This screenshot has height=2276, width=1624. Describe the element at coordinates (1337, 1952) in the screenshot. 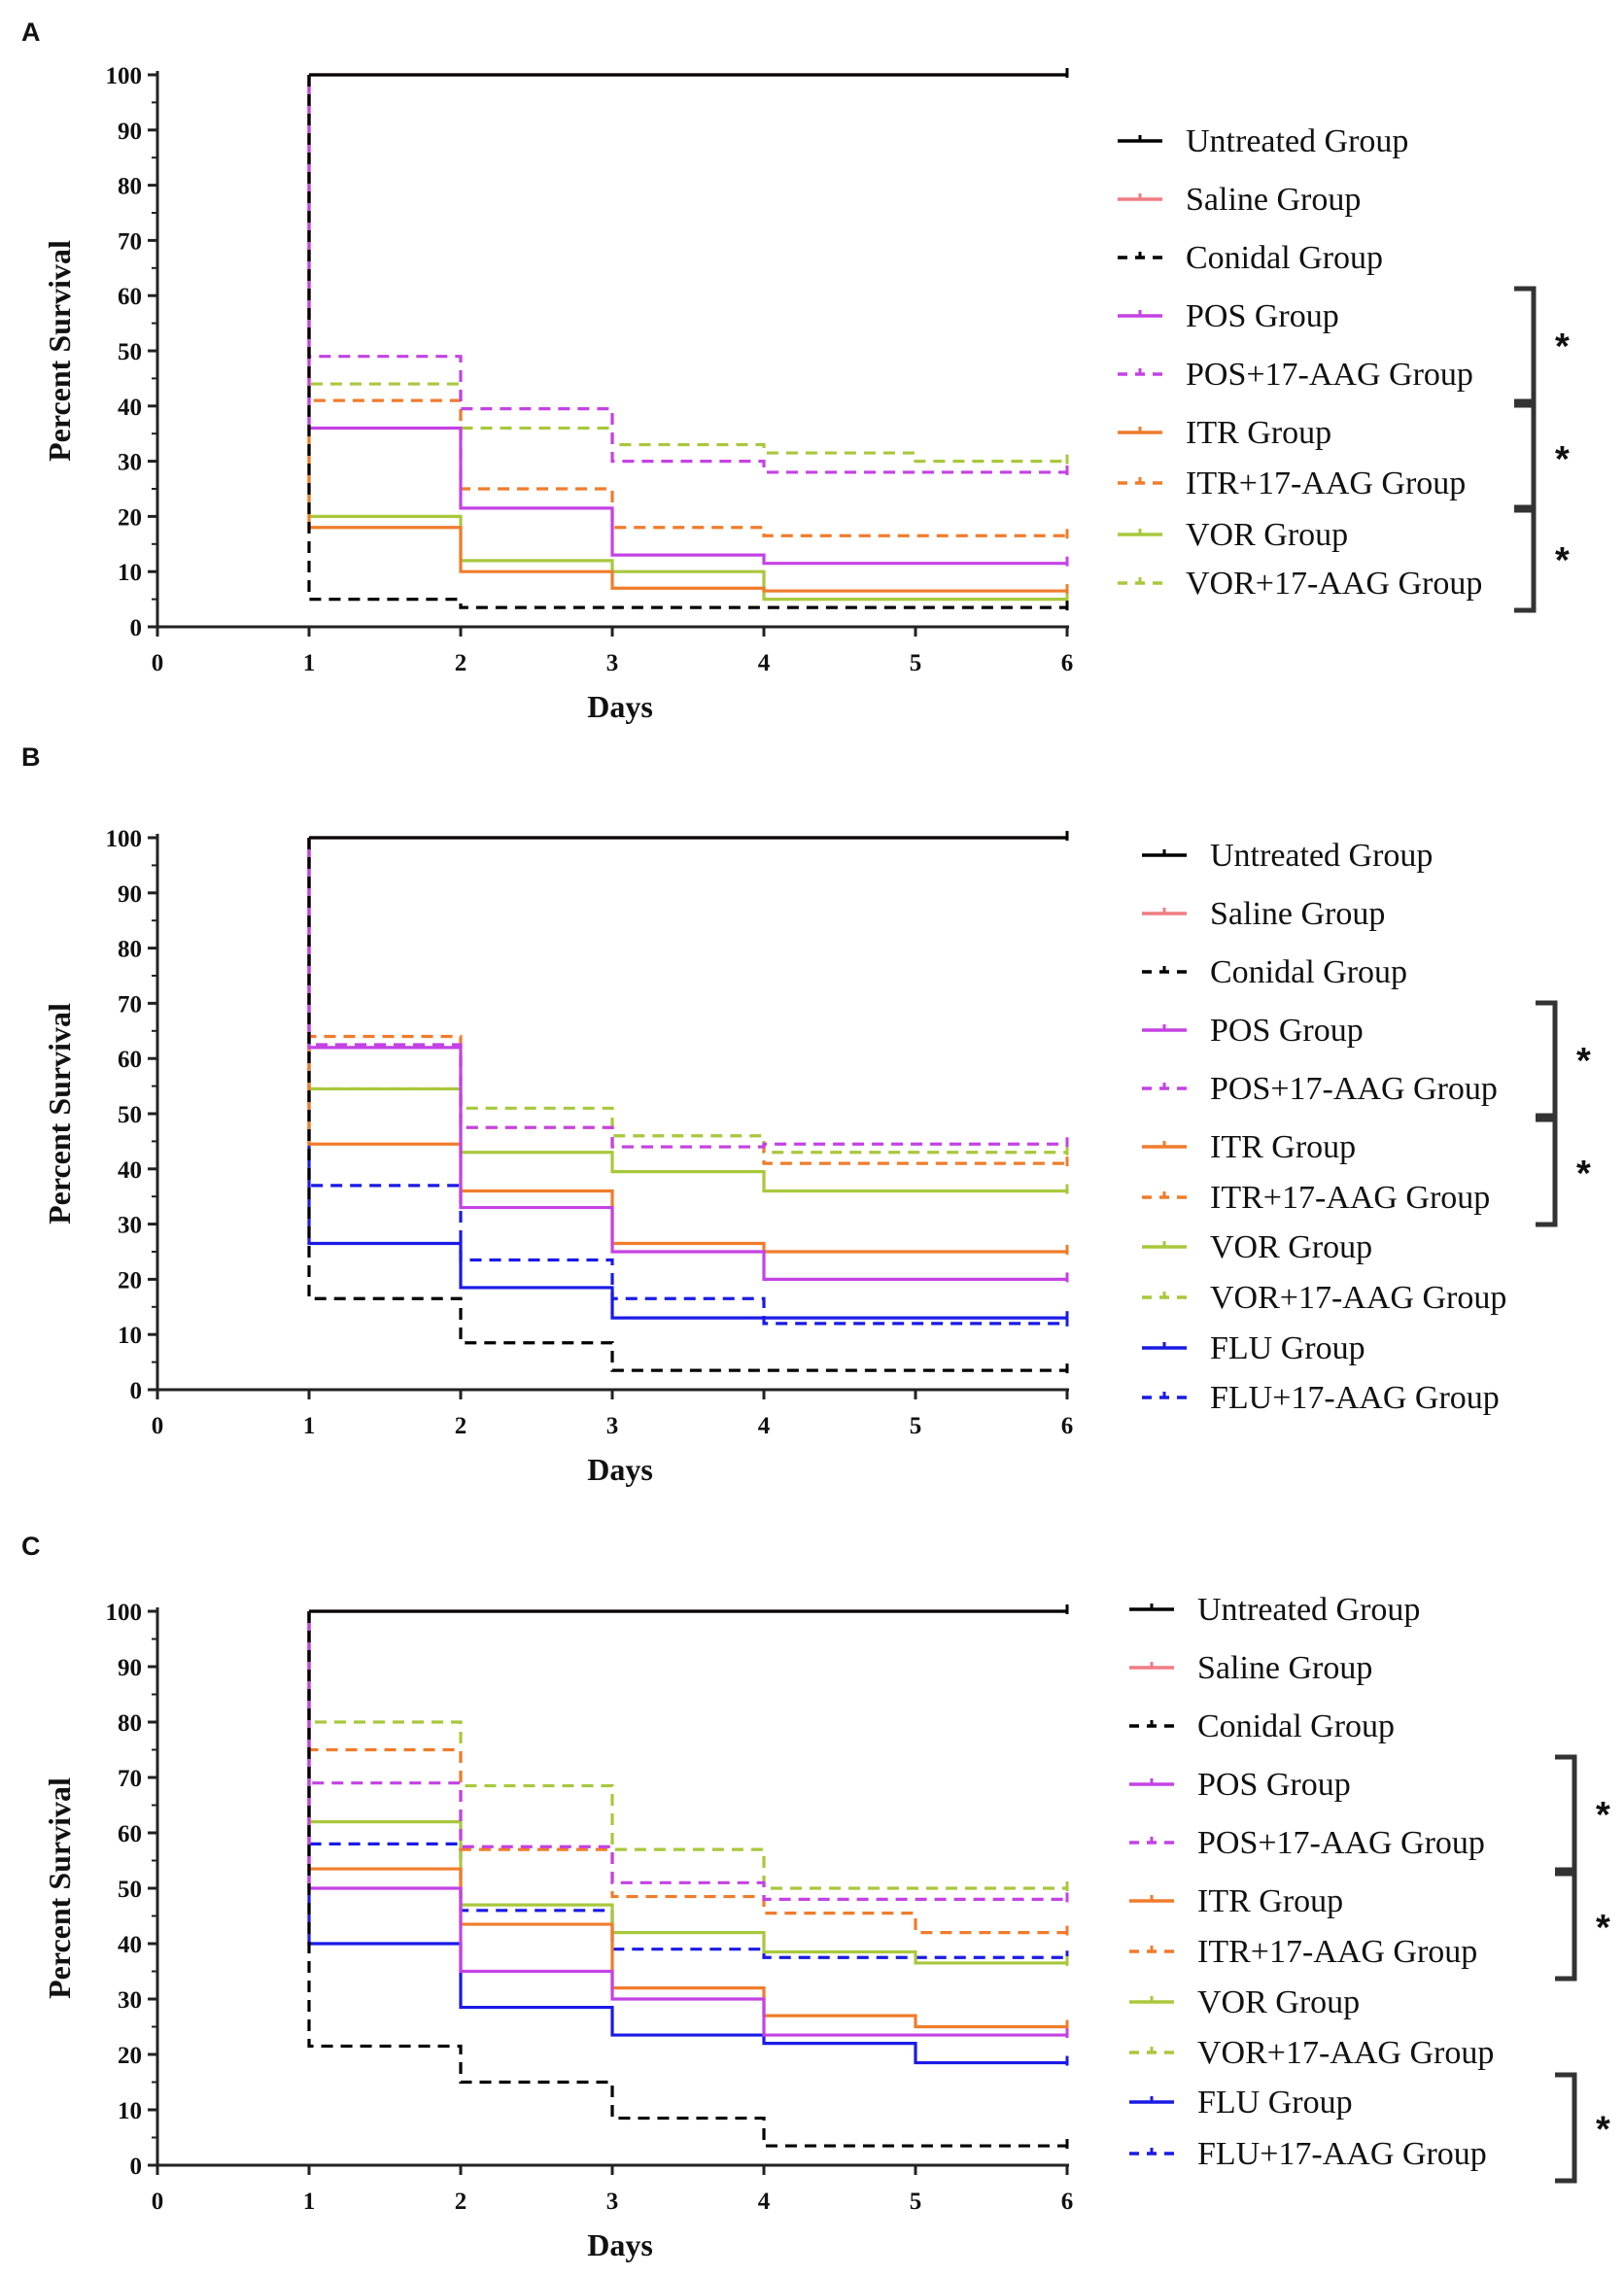

I see `legend-entry: ITR+17-AAG Group` at that location.